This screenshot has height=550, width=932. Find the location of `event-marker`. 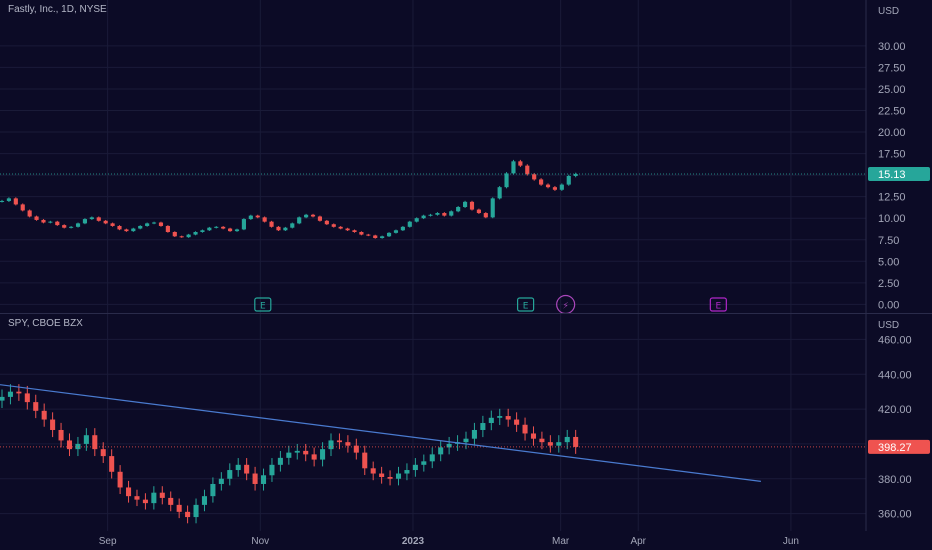

event-marker is located at coordinates (566, 303).